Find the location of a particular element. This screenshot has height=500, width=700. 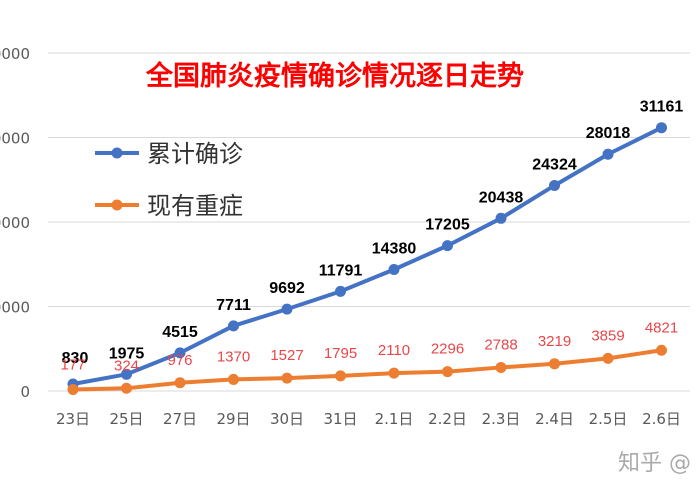

data-label-cumulative: 1975 is located at coordinates (127, 353).